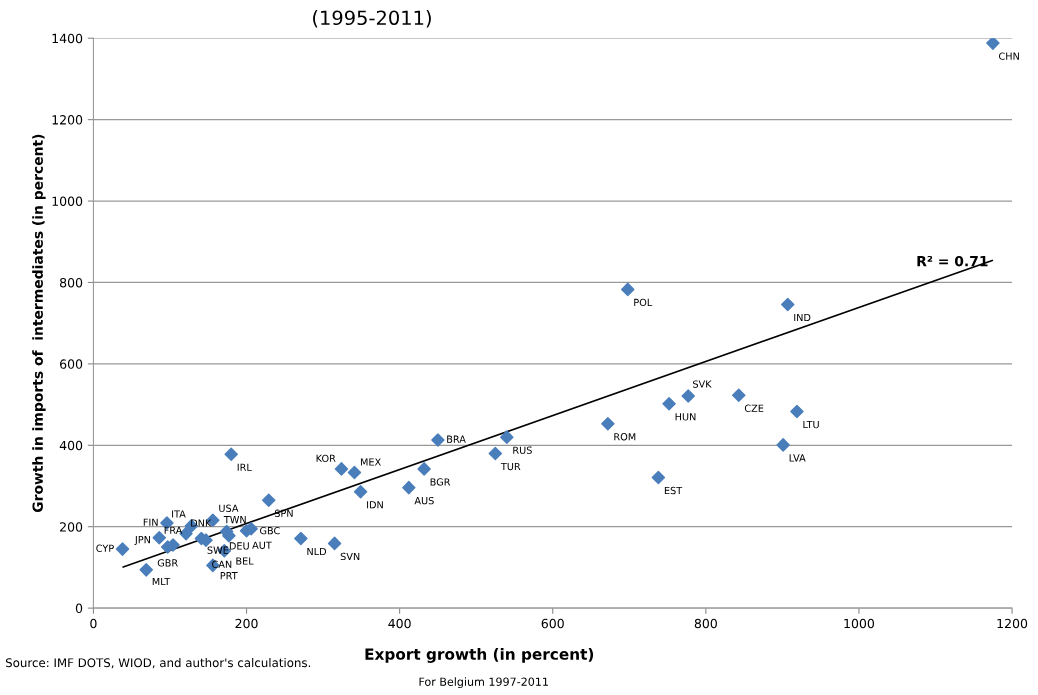  I want to click on y-tick-label: 200, so click(71, 527).